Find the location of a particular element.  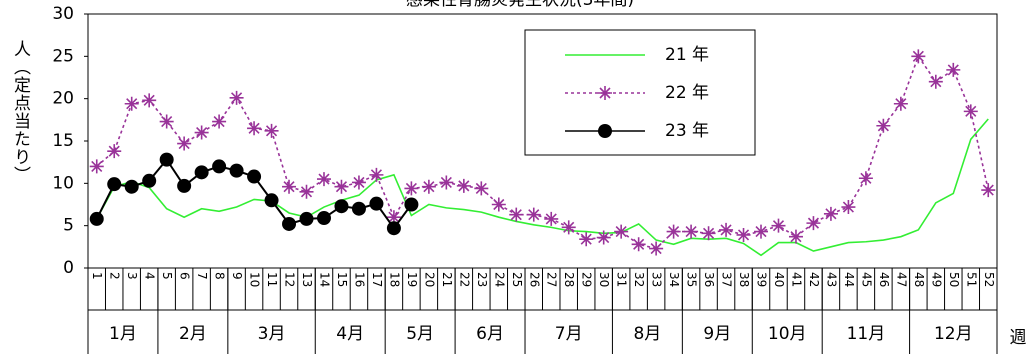

x-tick-label: 15 is located at coordinates (342, 279).